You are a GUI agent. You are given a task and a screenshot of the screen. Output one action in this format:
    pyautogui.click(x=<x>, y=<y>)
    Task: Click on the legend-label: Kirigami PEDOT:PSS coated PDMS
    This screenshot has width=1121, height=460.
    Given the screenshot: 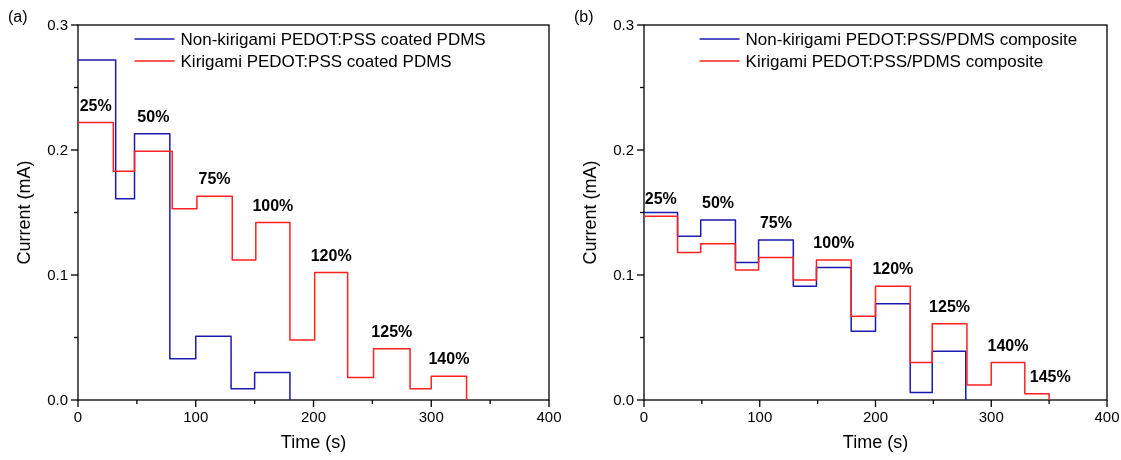 What is the action you would take?
    pyautogui.click(x=316, y=61)
    